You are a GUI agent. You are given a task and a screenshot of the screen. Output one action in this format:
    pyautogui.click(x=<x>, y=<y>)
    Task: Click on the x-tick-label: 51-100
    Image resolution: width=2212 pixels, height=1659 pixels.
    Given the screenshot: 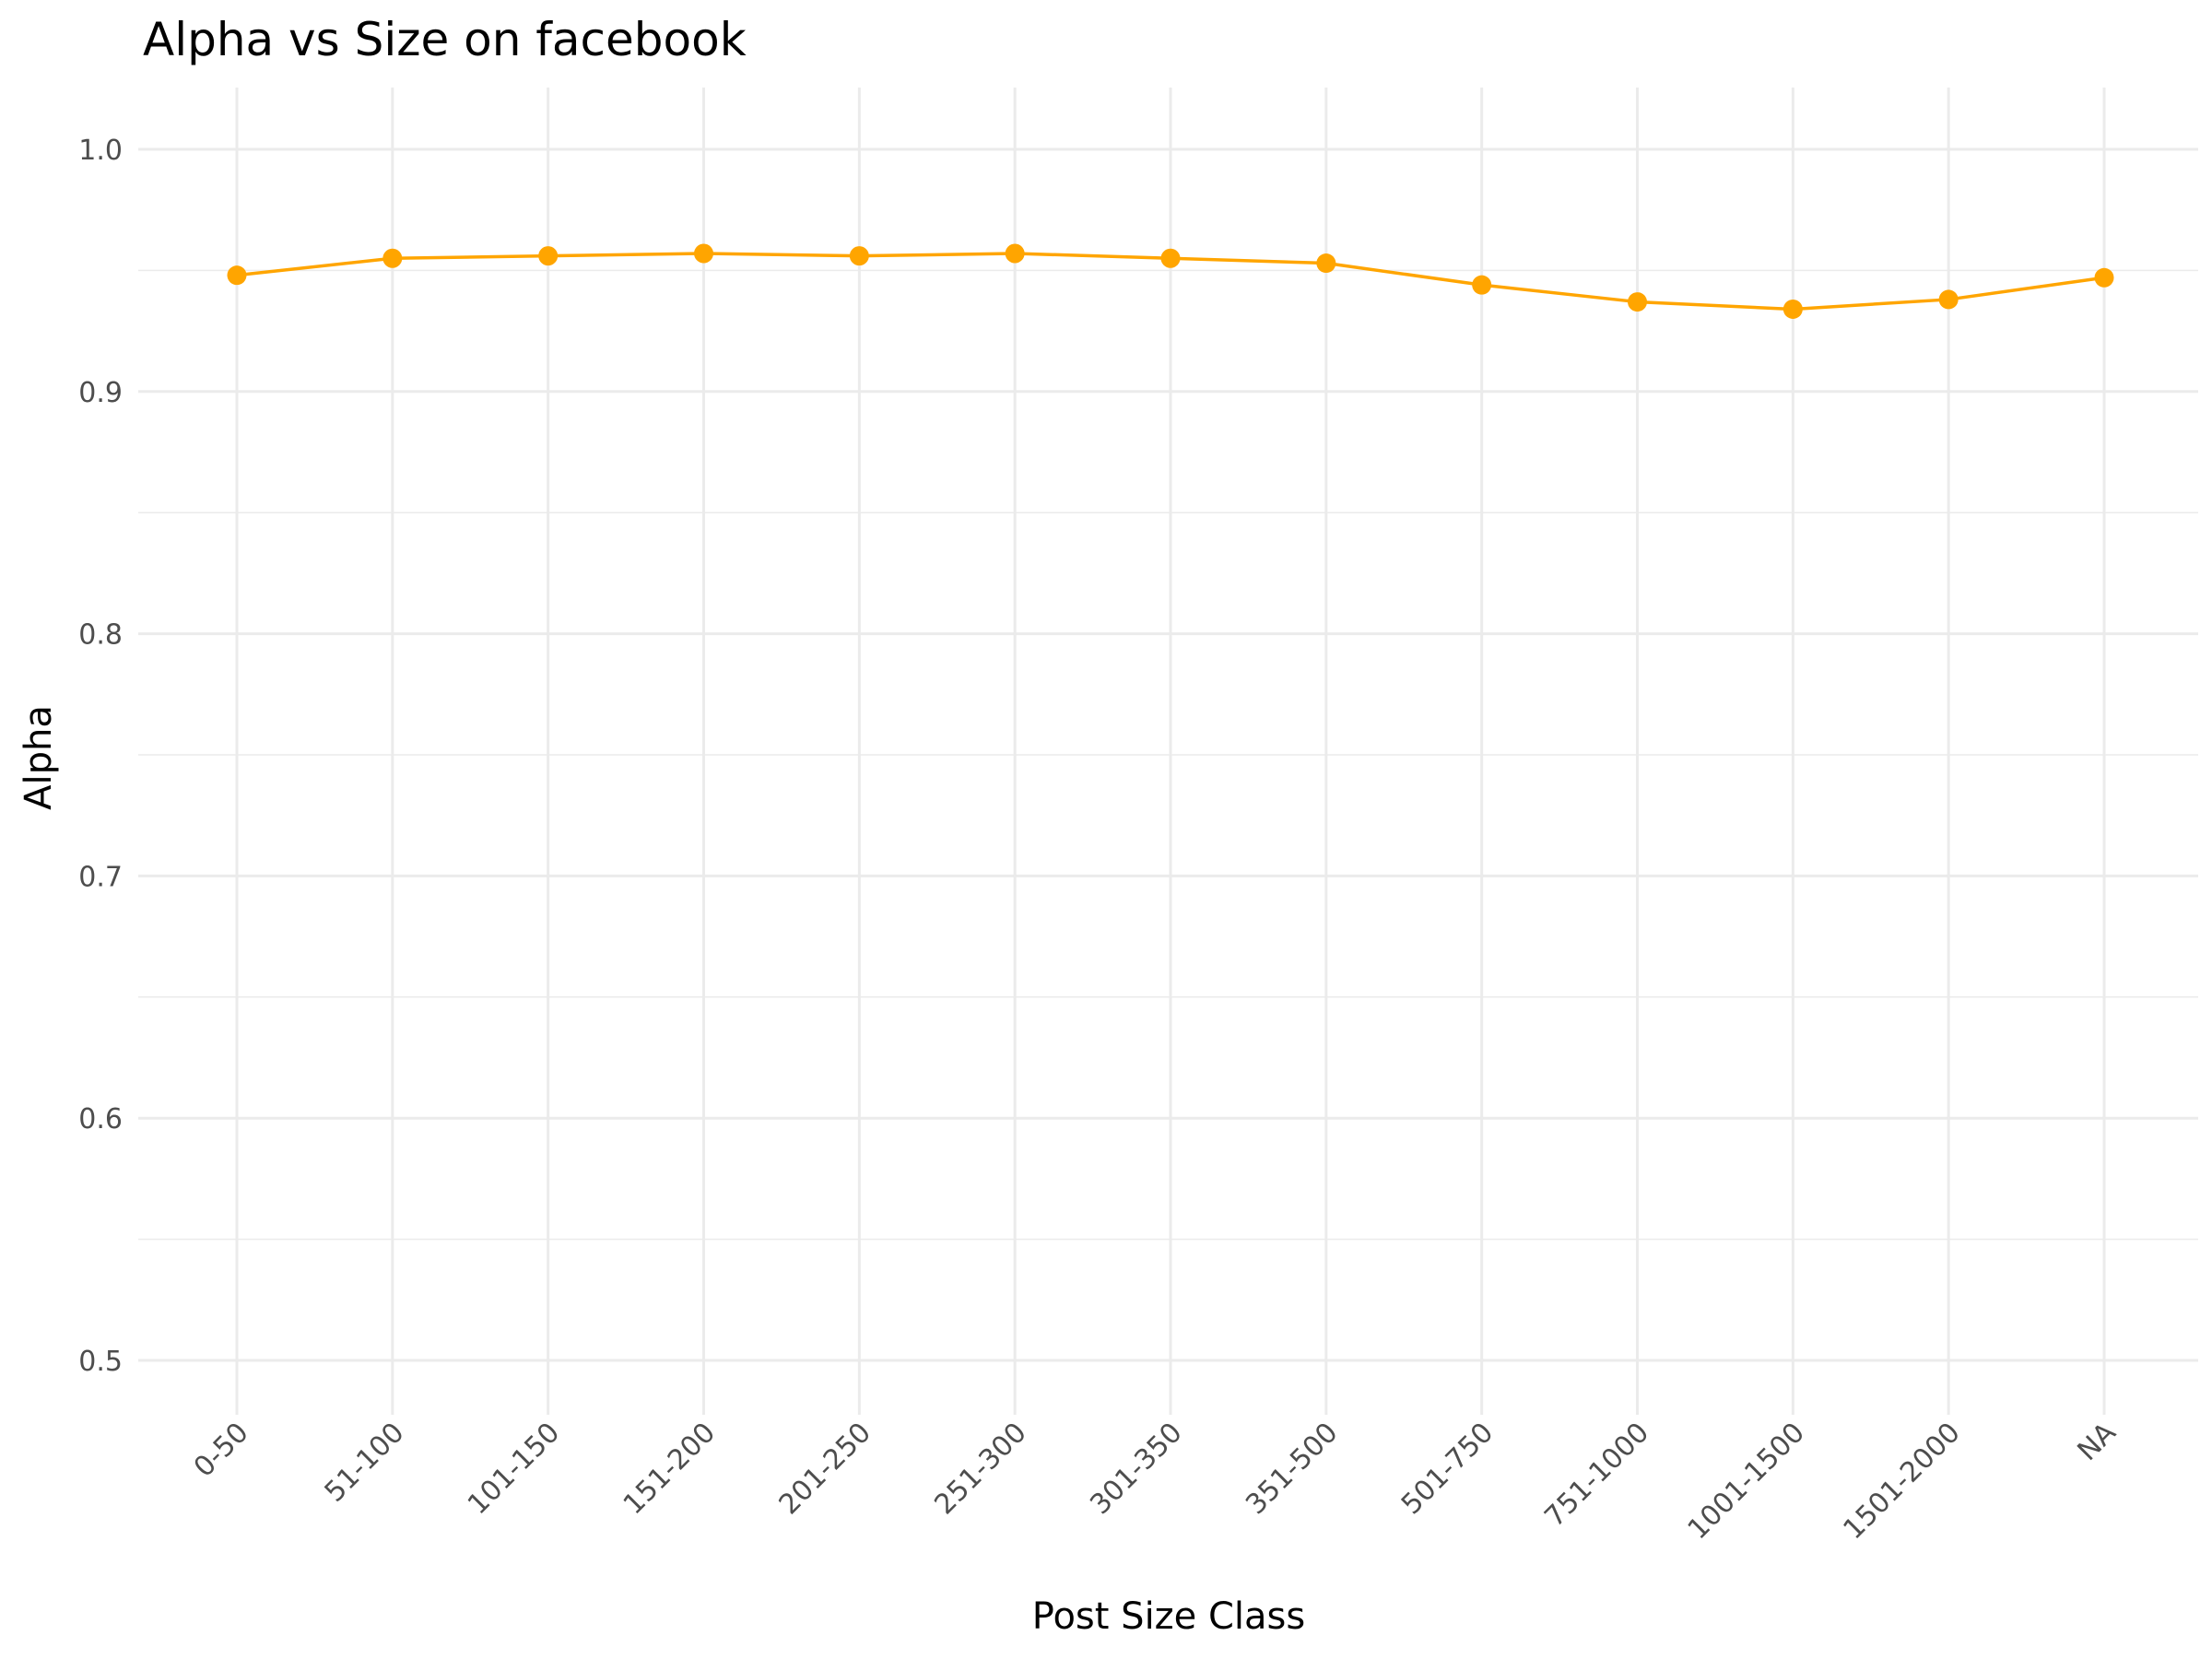 What is the action you would take?
    pyautogui.click(x=365, y=1463)
    